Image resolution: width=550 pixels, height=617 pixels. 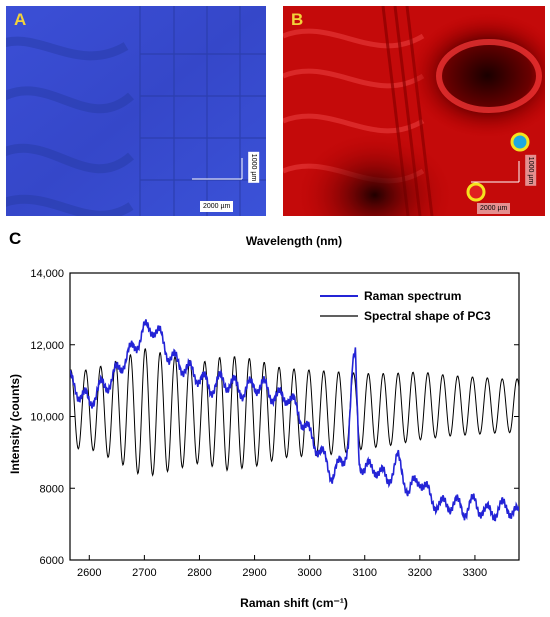 I want to click on y-tick-label: 10,000, so click(x=47, y=418).